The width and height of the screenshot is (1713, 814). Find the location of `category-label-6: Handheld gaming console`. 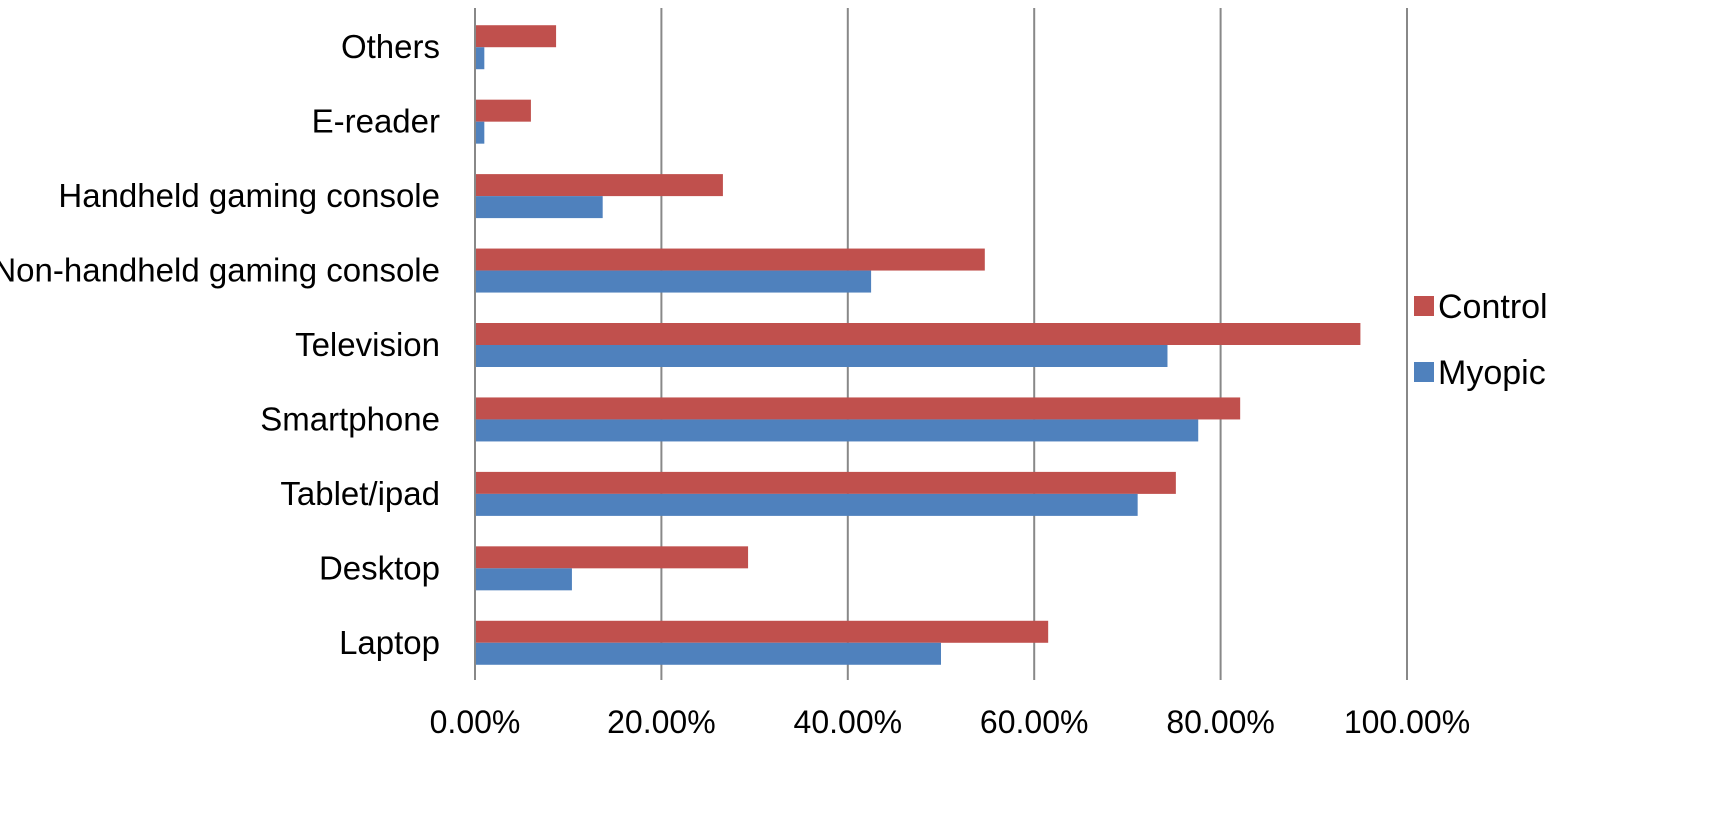

category-label-6: Handheld gaming console is located at coordinates (249, 195).